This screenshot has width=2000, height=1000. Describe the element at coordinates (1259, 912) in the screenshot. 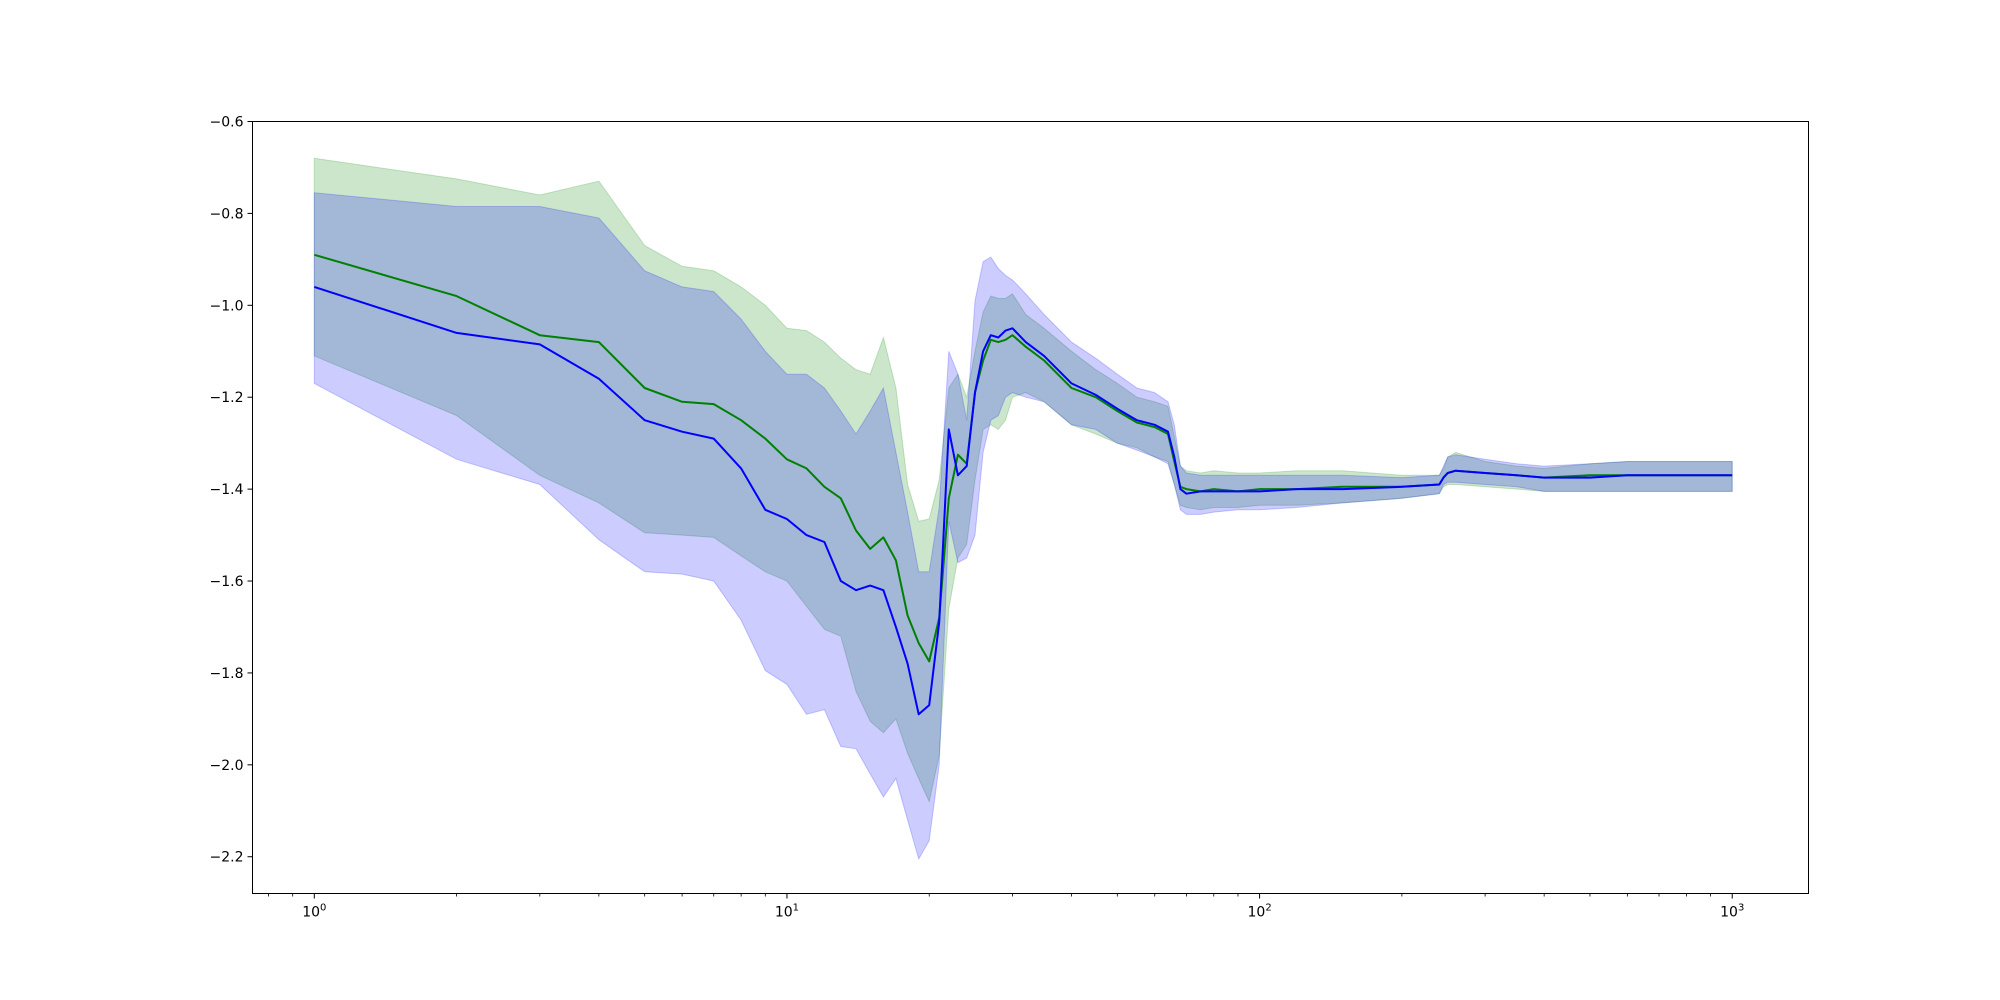

I see `x-tick-label: 102` at that location.